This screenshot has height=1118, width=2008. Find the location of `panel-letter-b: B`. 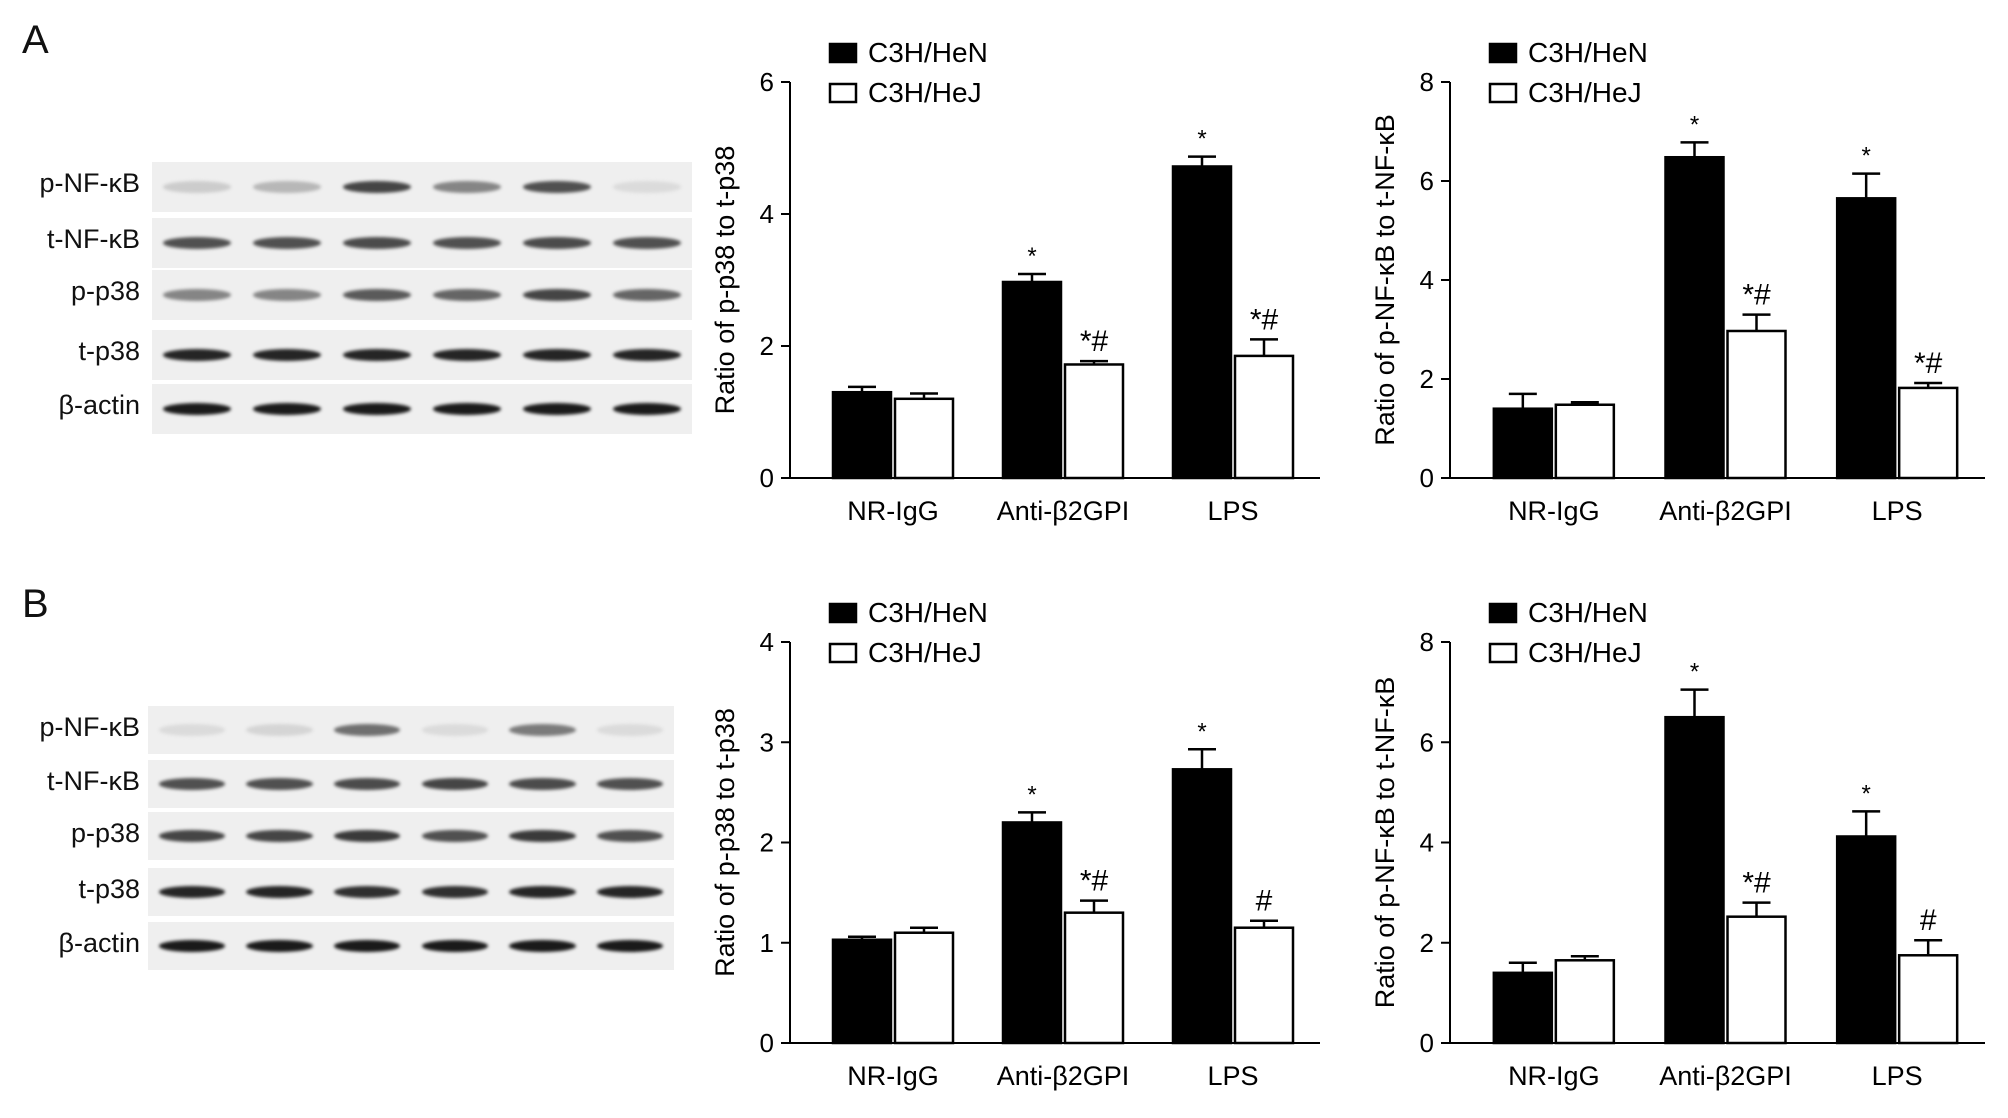

panel-letter-b: B is located at coordinates (35, 604).